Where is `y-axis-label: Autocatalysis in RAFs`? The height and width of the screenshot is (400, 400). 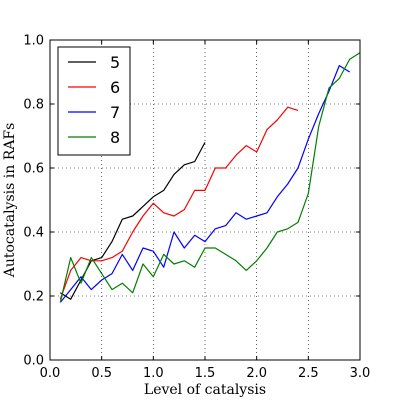
y-axis-label: Autocatalysis in RAFs is located at coordinates (10, 201).